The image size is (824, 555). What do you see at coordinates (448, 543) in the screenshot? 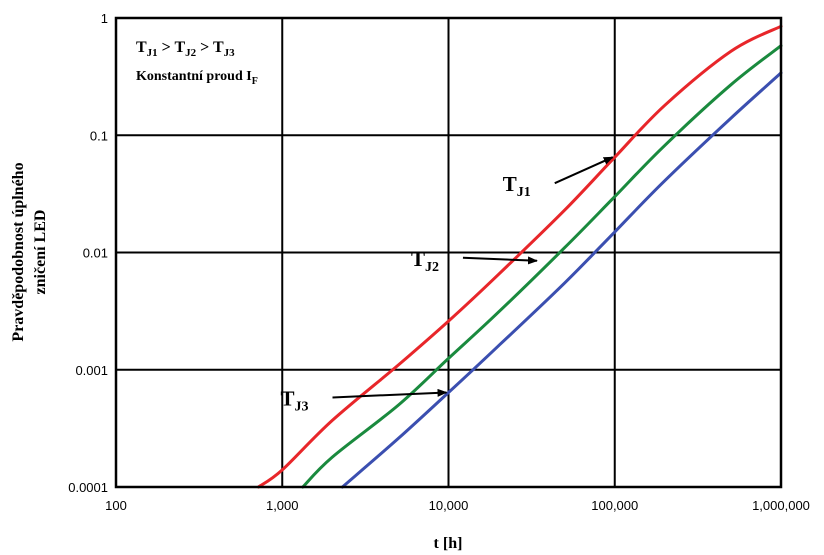
I see `x-axis-title: t [h]` at bounding box center [448, 543].